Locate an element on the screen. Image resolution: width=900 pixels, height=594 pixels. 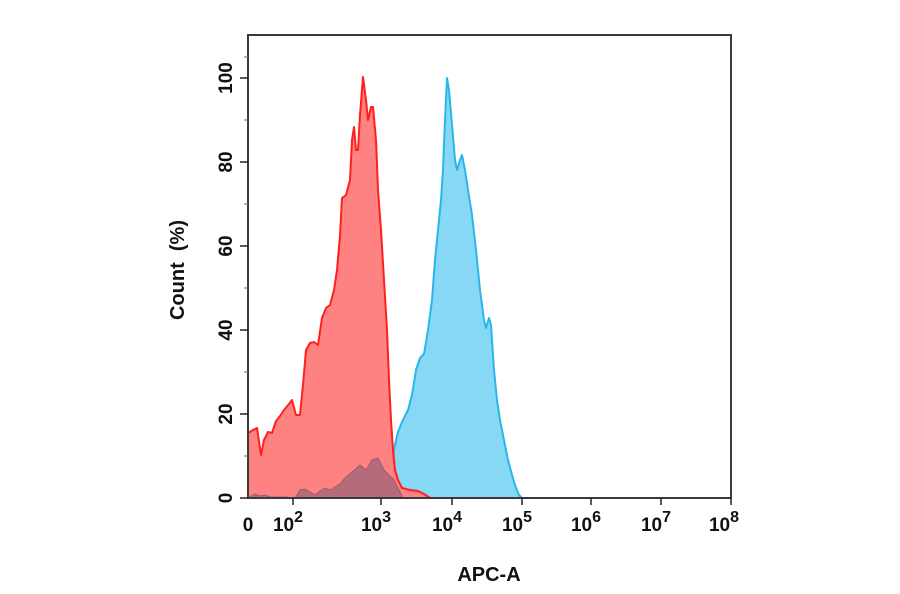
x-tick-labels: 0 10² 10³ 10⁴ 10⁵ 10⁶ 10⁷ 10⁸ is located at coordinates (491, 522).